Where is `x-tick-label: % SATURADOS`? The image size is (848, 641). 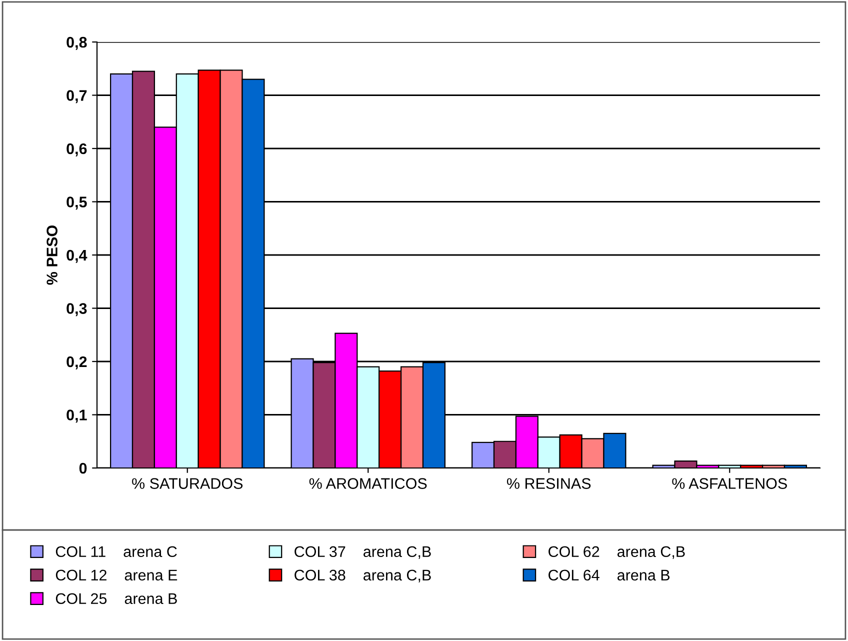 x-tick-label: % SATURADOS is located at coordinates (187, 483).